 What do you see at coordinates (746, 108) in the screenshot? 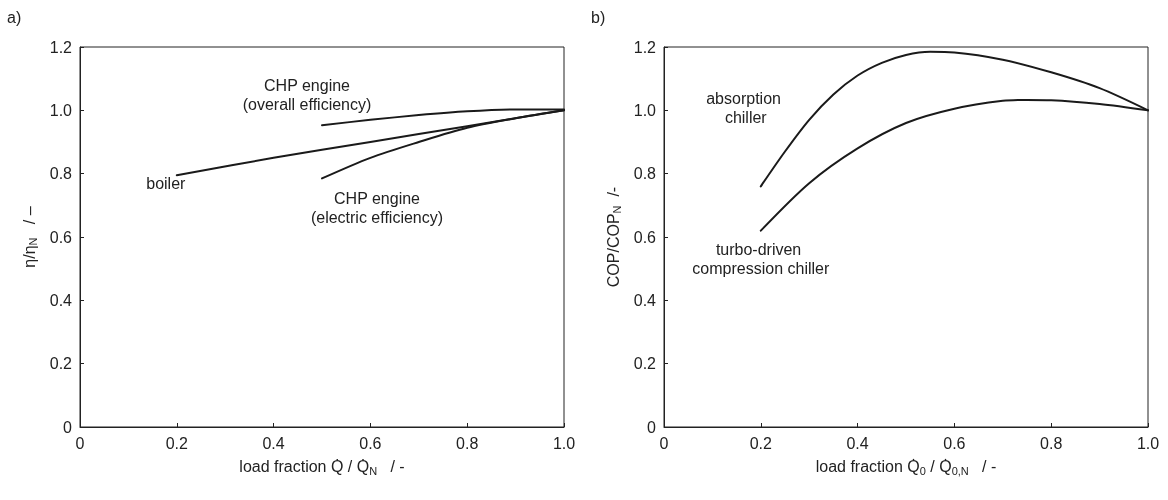
I see `series-label: absorption chiller` at bounding box center [746, 108].